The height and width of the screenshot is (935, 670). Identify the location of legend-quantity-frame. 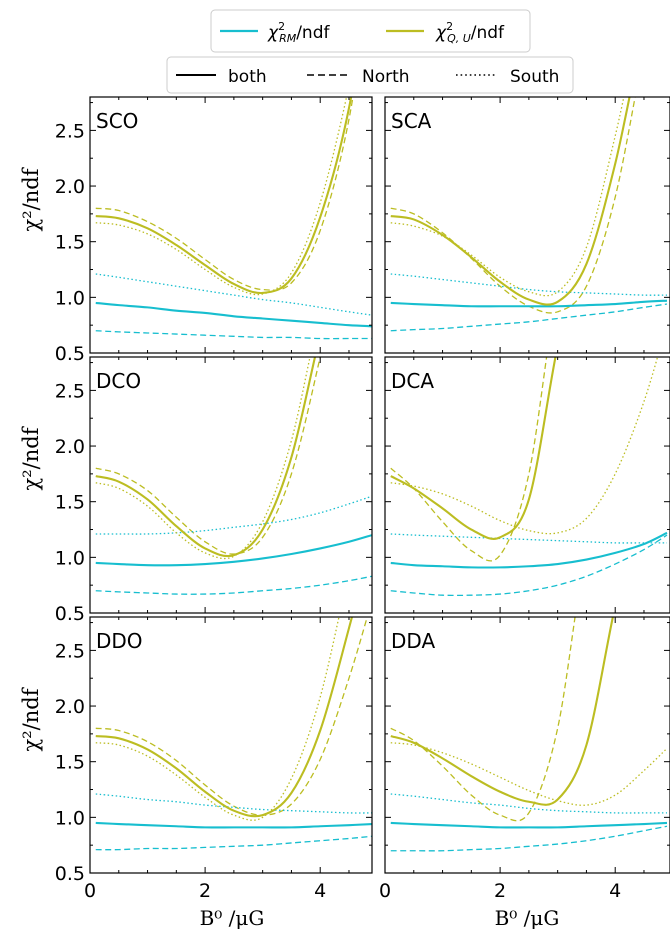
(370, 31).